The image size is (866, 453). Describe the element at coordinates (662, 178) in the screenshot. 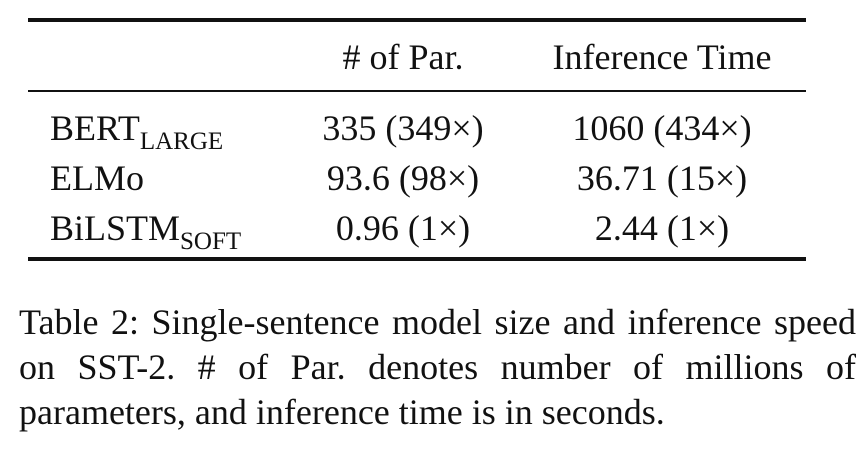

I see `row-inference-time: 36.71 (15×)` at that location.